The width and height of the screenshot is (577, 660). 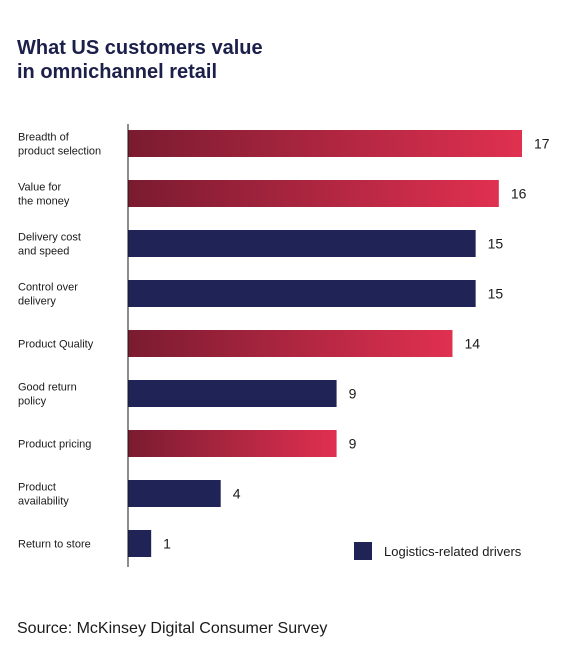 What do you see at coordinates (47, 388) in the screenshot?
I see `category-label: Good return` at bounding box center [47, 388].